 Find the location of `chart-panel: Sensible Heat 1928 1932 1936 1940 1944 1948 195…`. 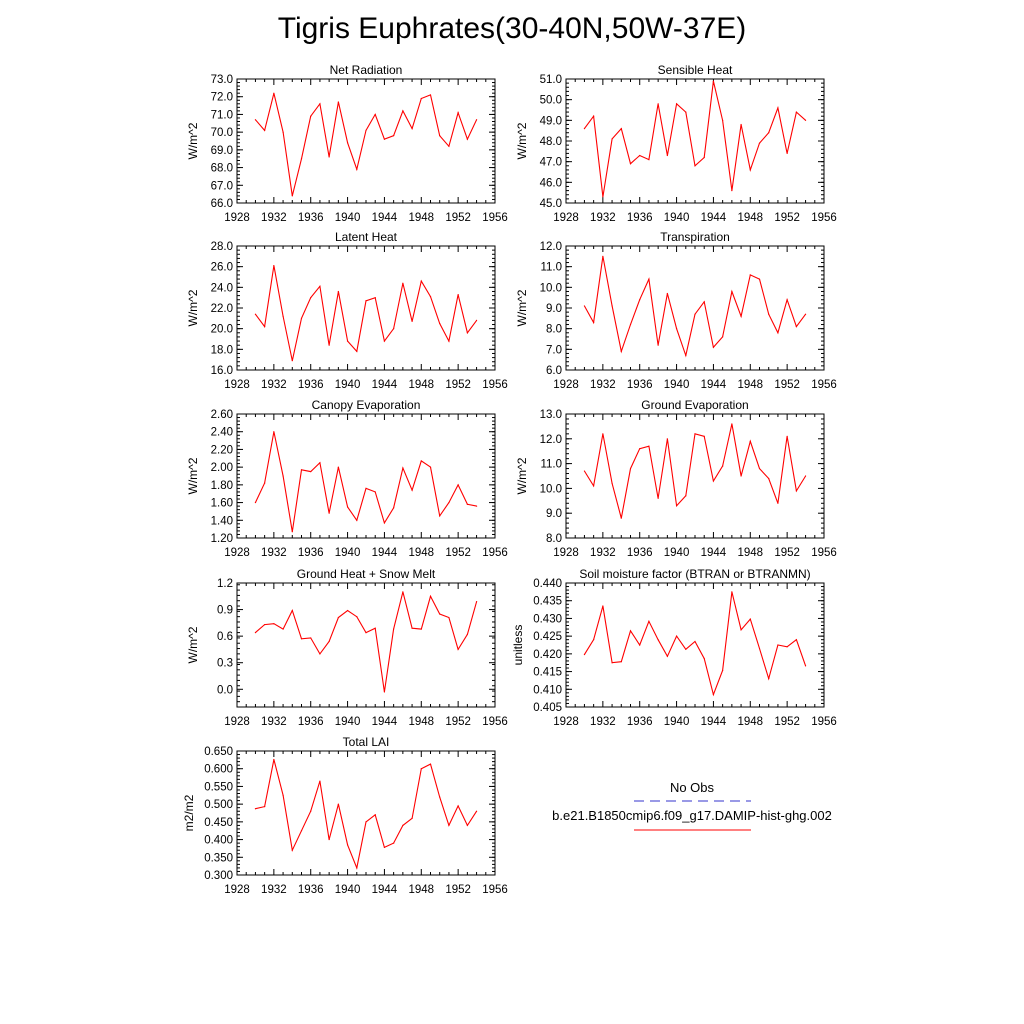

chart-panel: Sensible Heat 1928 1932 1936 1940 1944 1948 195… is located at coordinates (676, 143).